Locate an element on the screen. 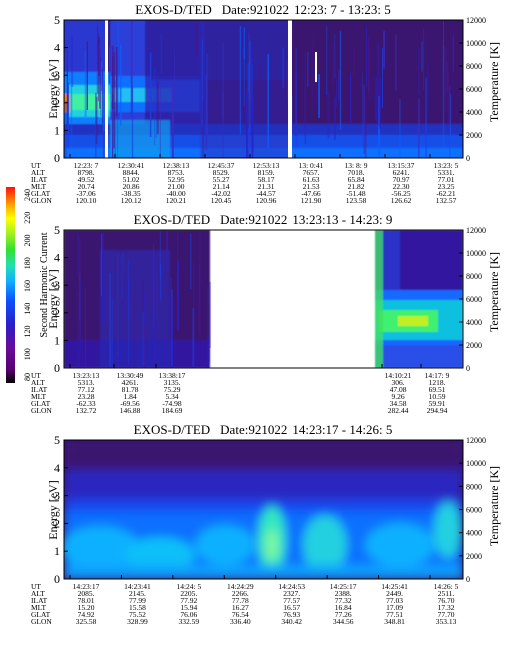 This screenshot has width=505, height=649. ephemeris-value: 5313. is located at coordinates (86, 382).